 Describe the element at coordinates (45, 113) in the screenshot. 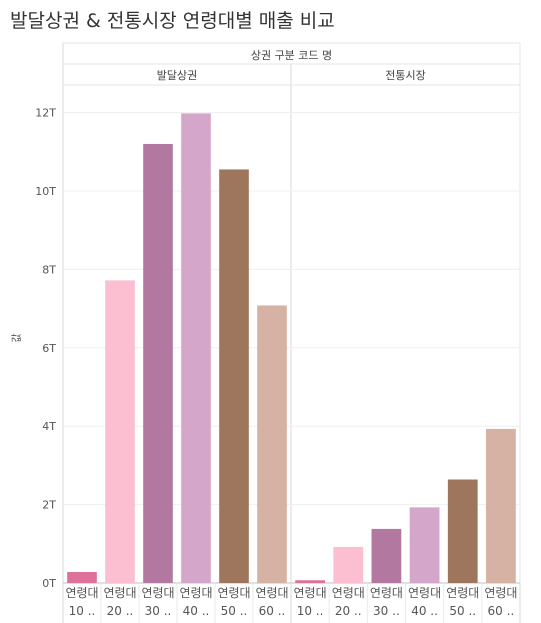

I see `y-tick-label: 12T` at that location.